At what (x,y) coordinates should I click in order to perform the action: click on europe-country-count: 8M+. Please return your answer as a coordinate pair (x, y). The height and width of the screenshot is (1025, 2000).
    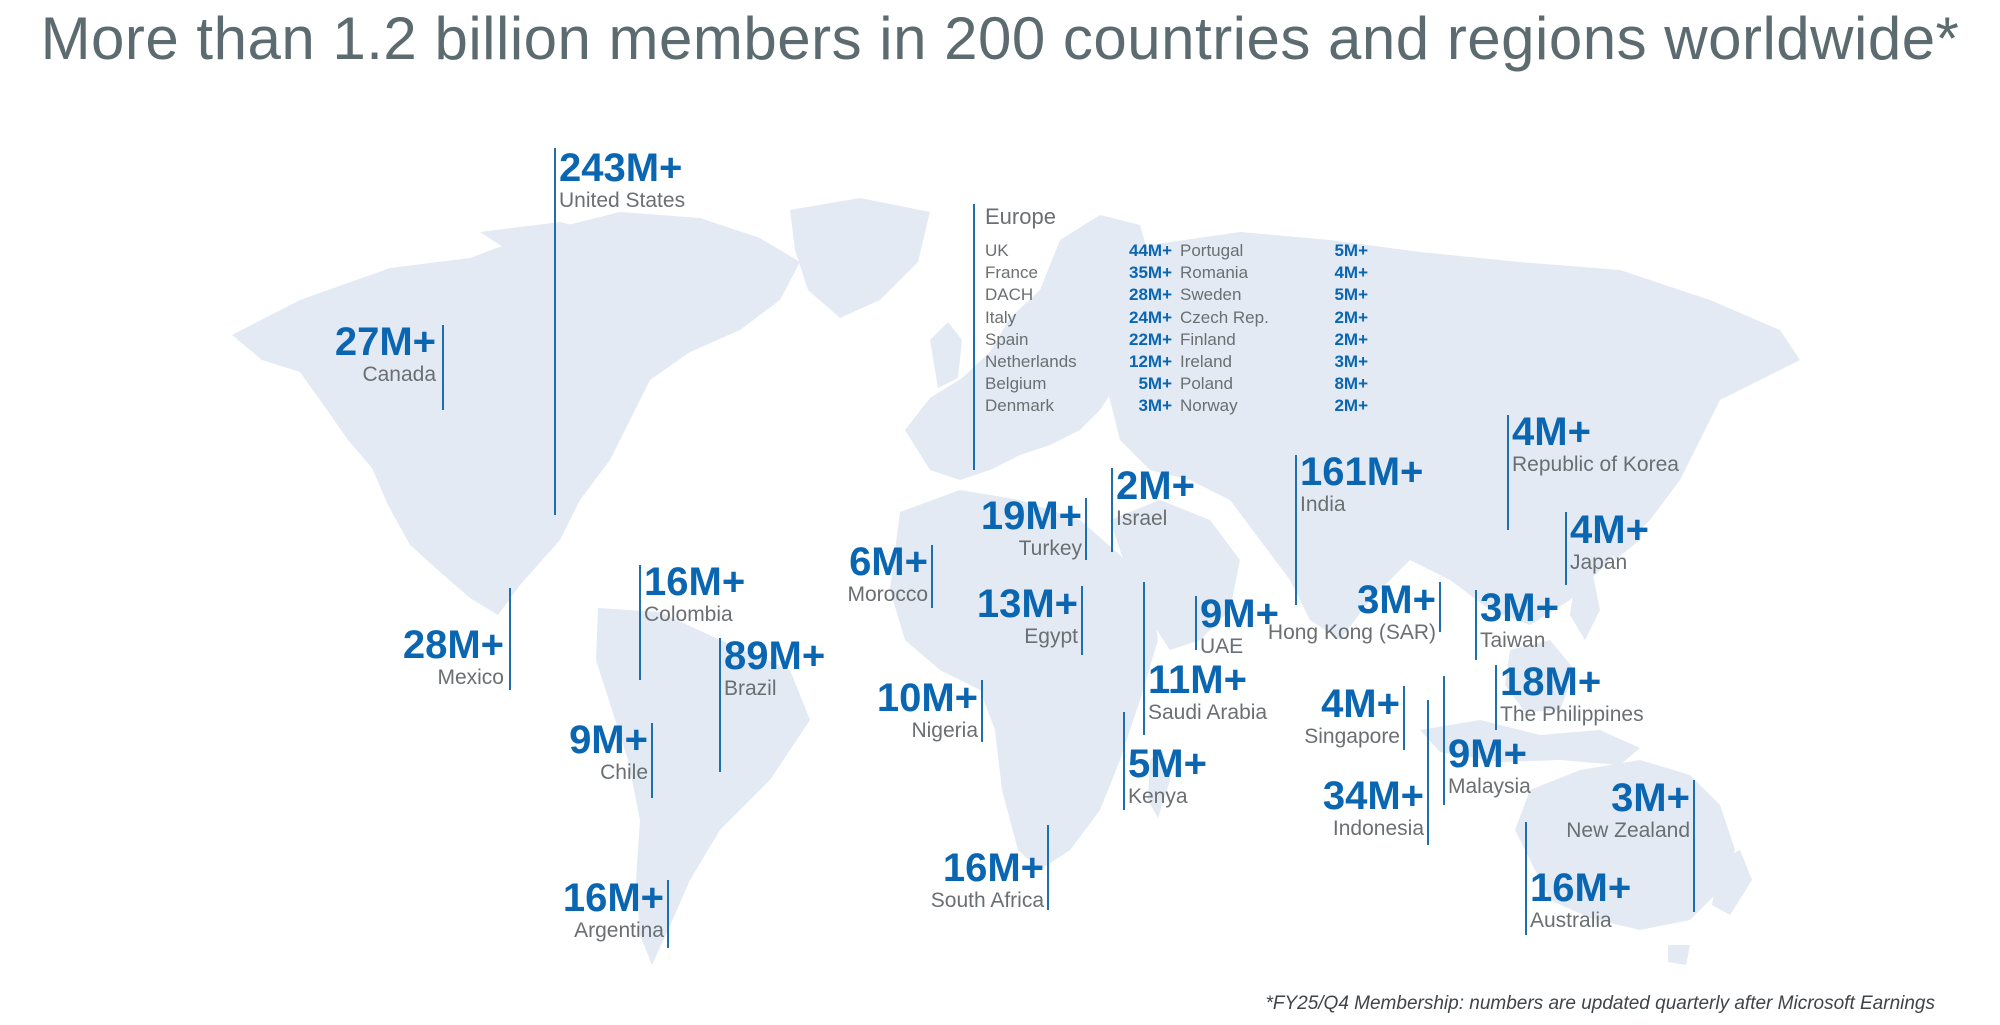
    Looking at the image, I should click on (1351, 384).